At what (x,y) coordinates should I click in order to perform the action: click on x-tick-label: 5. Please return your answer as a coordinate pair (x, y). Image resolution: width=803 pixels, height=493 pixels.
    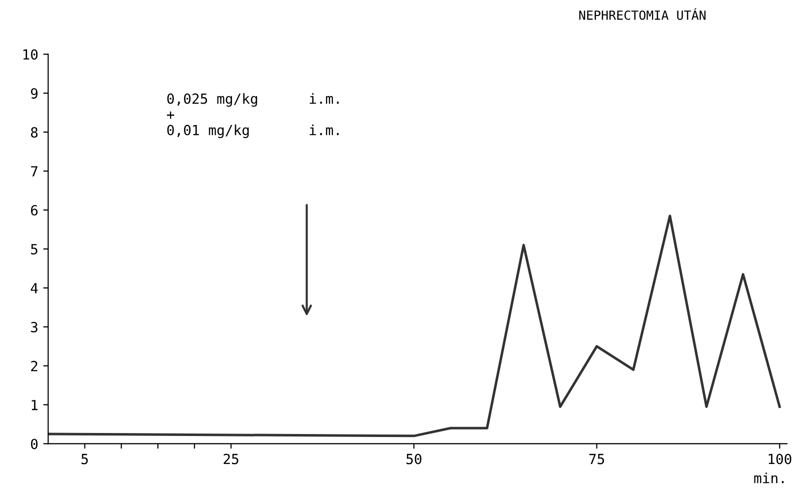
    Looking at the image, I should click on (85, 459).